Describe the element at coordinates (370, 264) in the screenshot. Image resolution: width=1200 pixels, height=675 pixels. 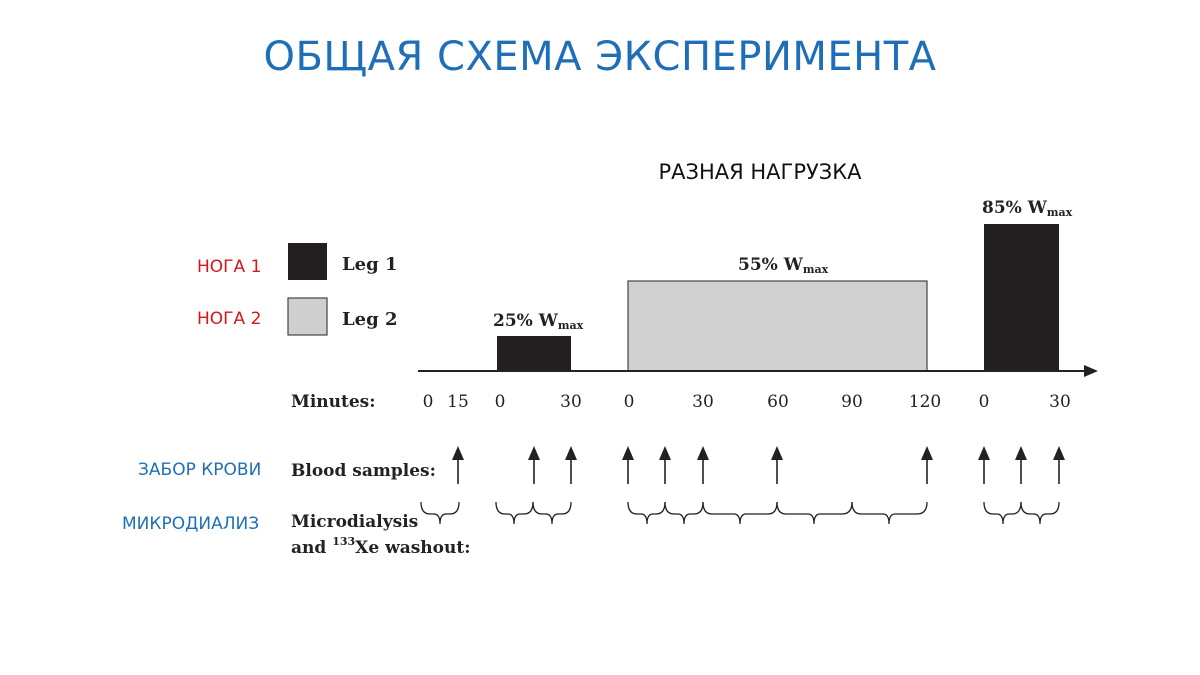
I see `leg1-legend-label: Leg 1` at that location.